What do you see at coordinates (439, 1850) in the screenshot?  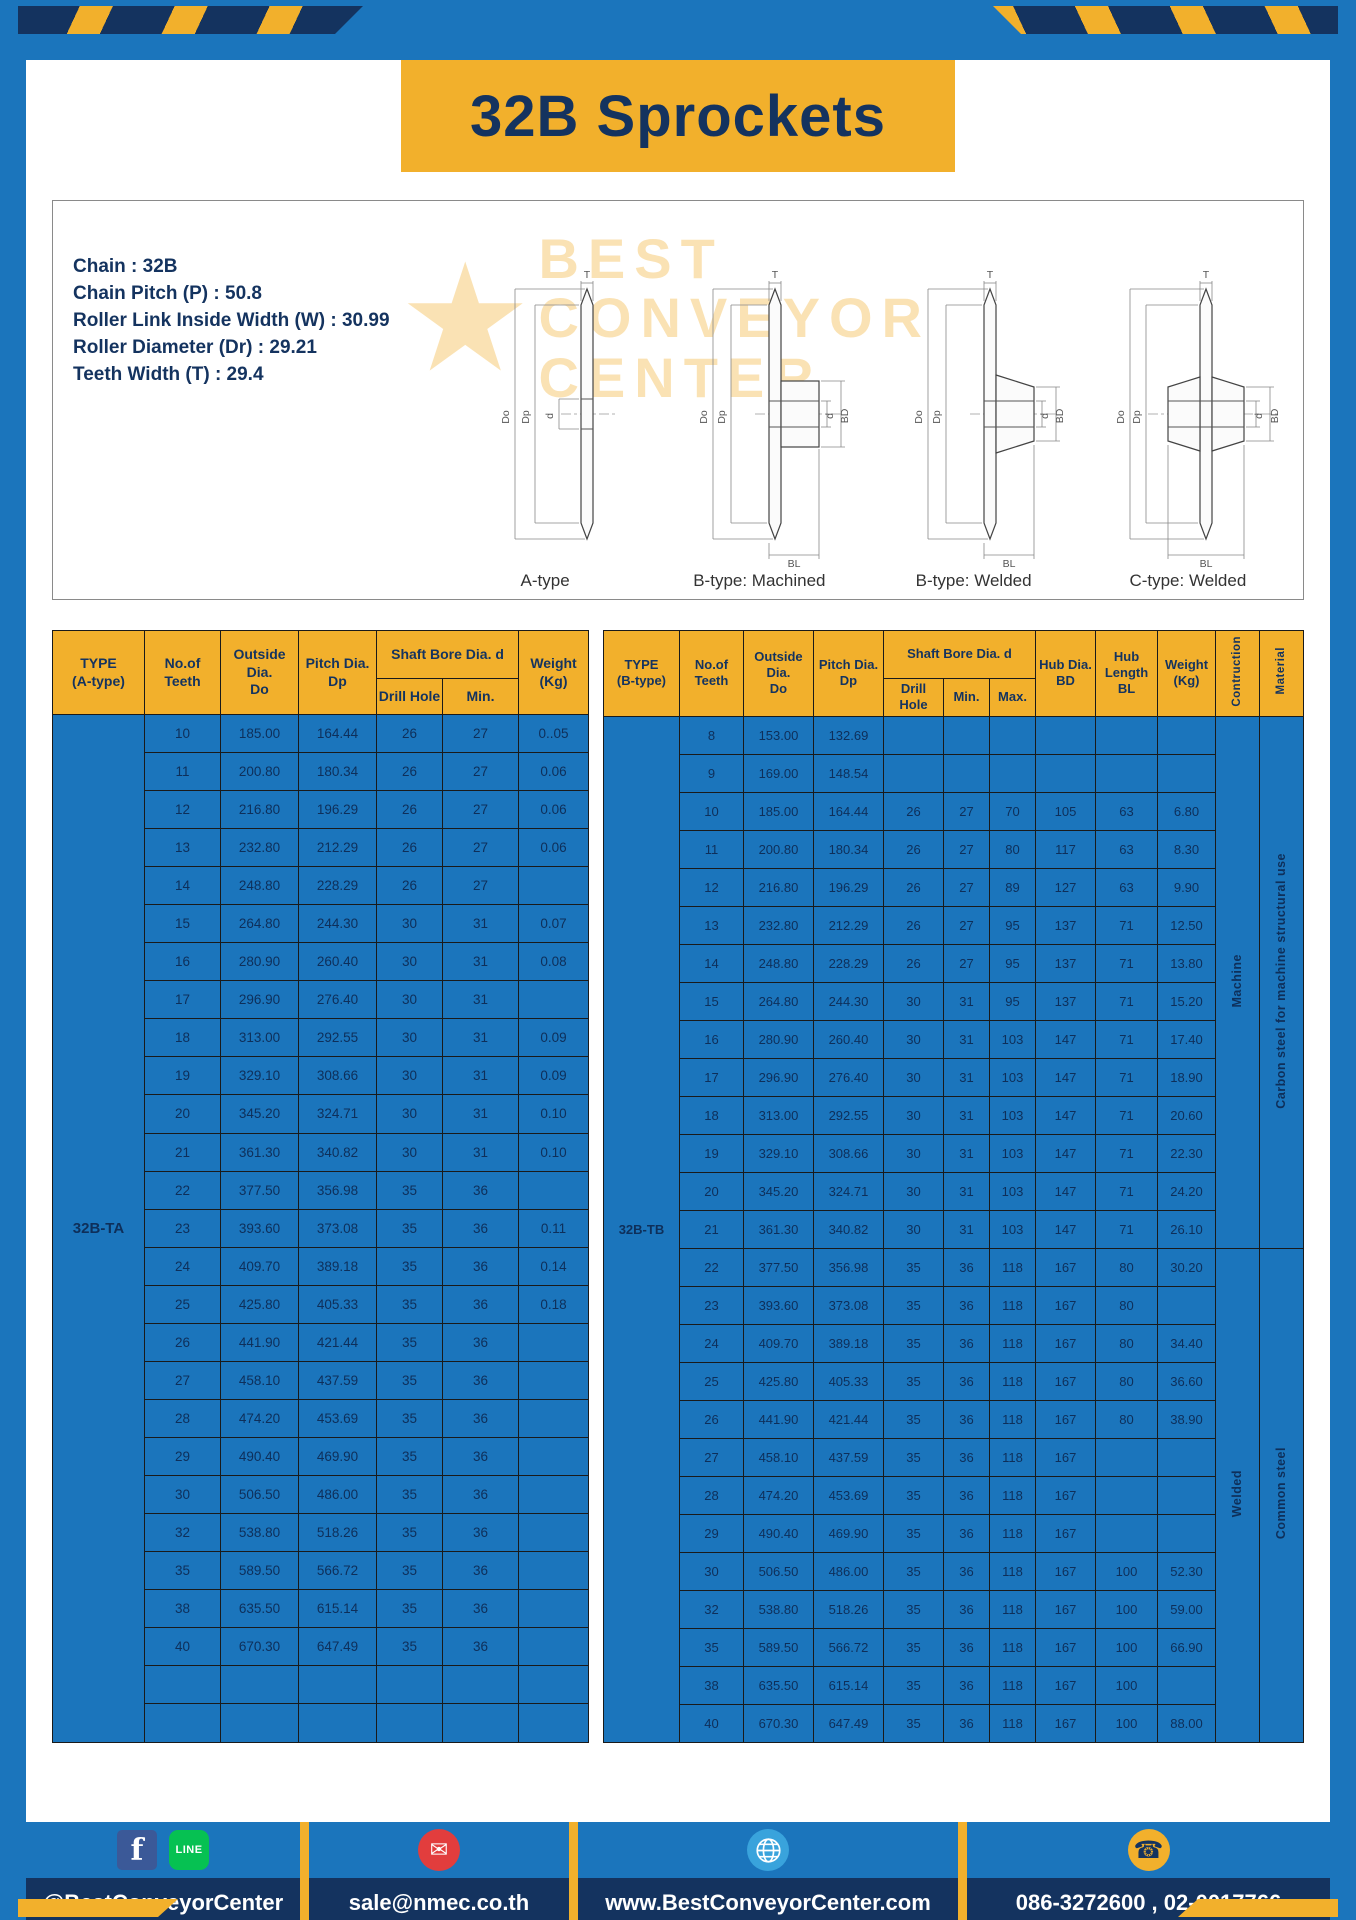 I see `email-icon: ✉` at bounding box center [439, 1850].